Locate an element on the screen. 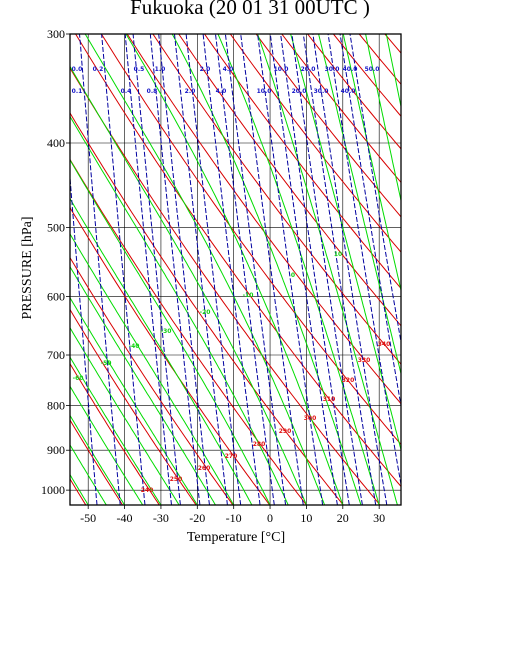 Image resolution: width=510 pixels, height=660 pixels. x-axis-label: Temperature [°C] is located at coordinates (236, 537).